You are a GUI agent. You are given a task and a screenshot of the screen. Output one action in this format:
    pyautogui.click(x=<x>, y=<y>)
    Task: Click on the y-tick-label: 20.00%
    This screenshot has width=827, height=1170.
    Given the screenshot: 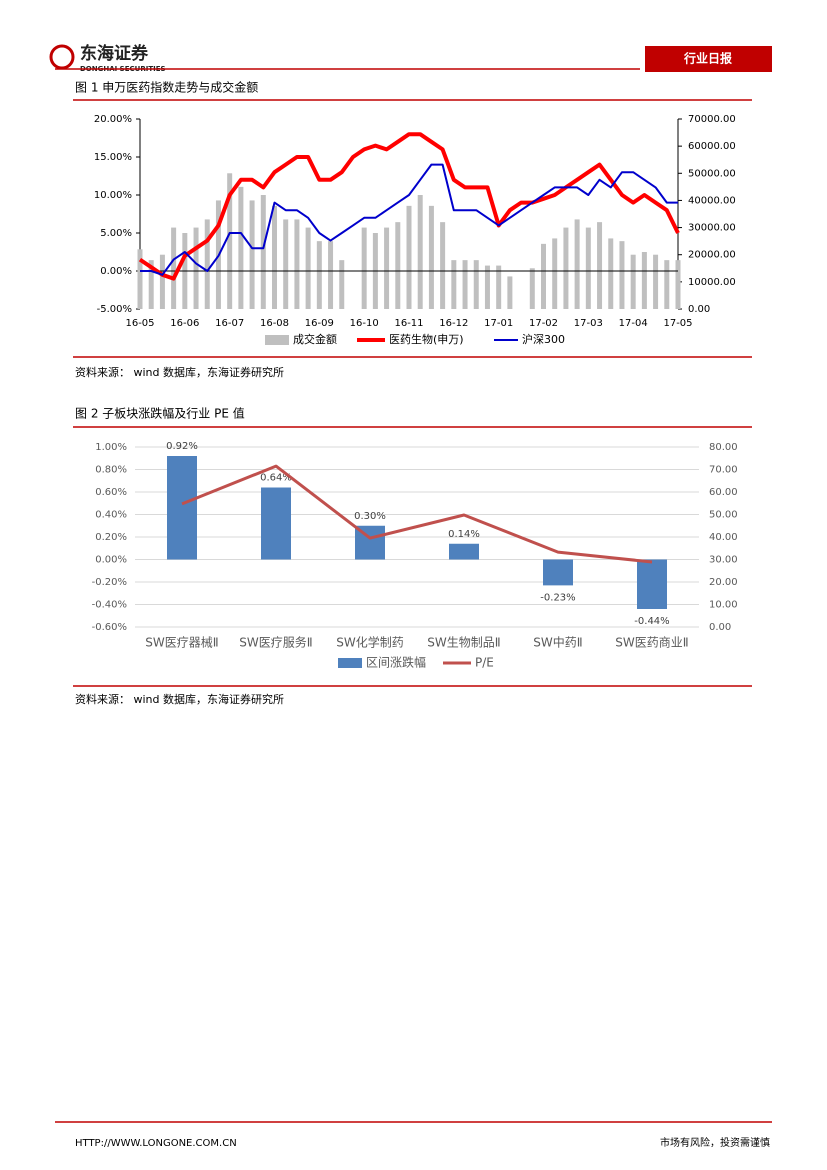 What is the action you would take?
    pyautogui.click(x=113, y=119)
    